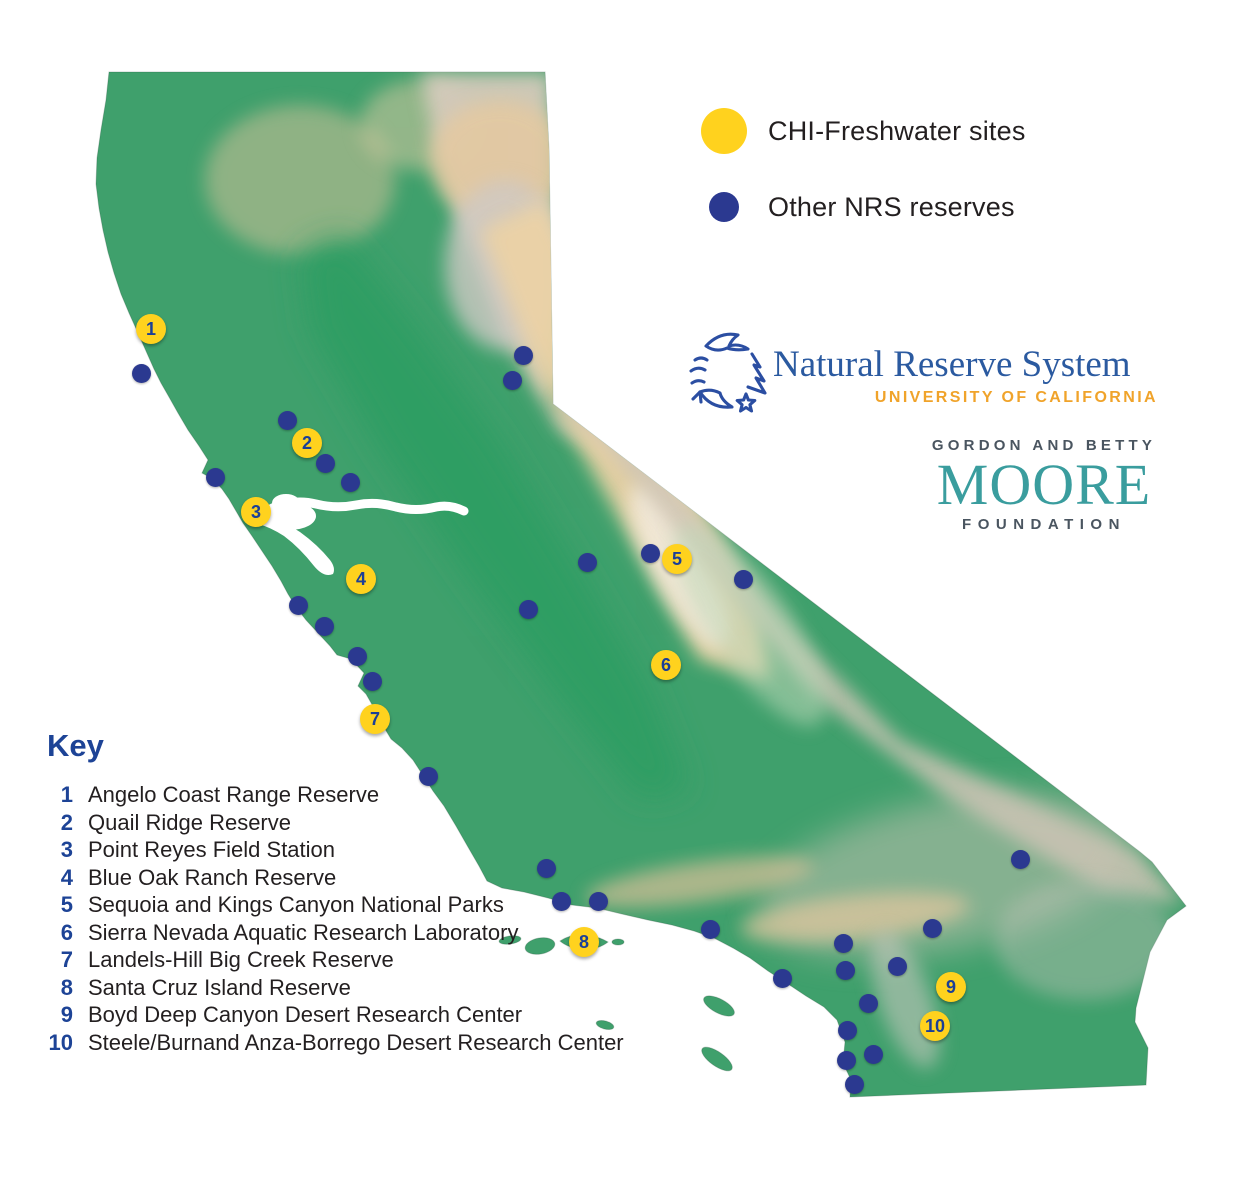  I want to click on moore-logo-name: MOORE, so click(1044, 484).